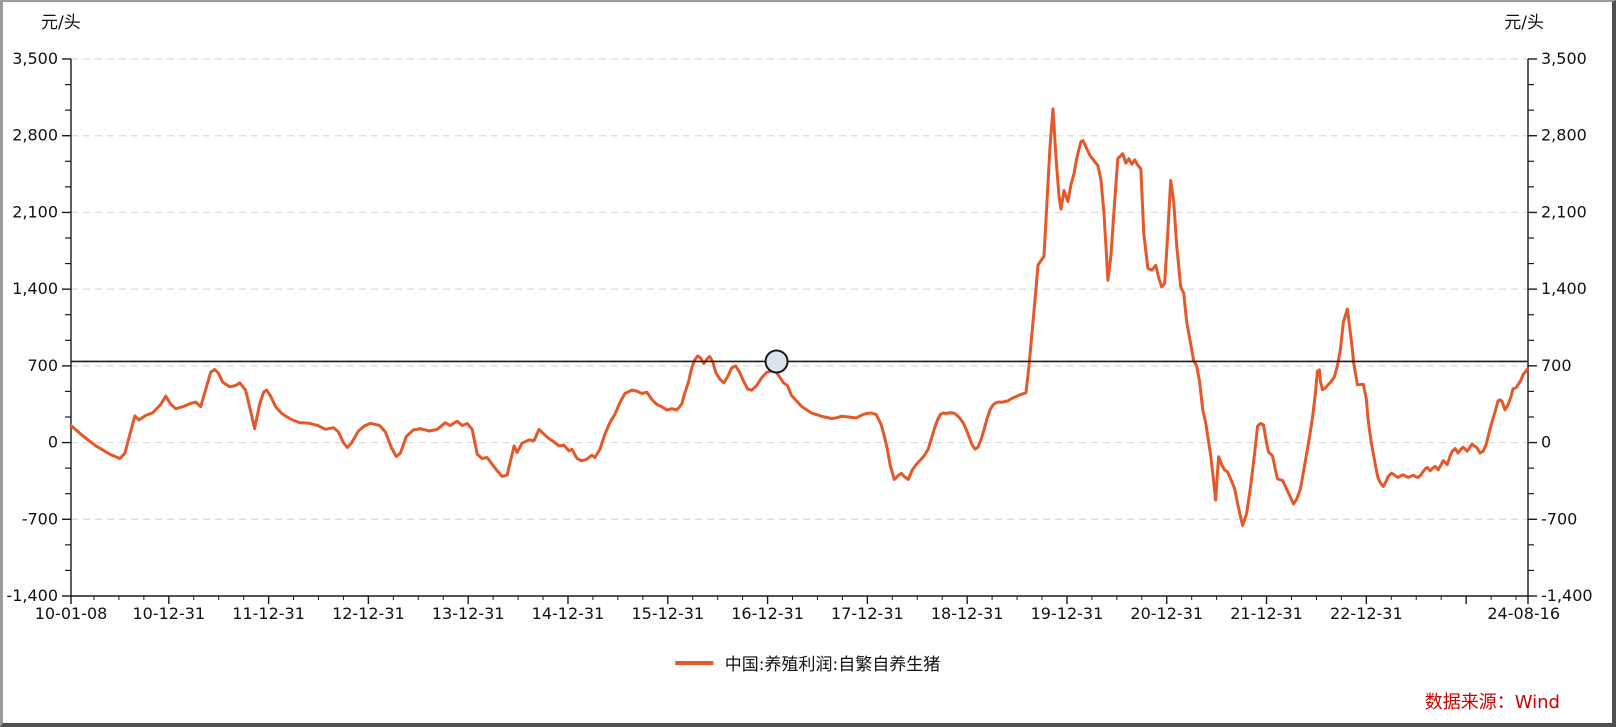 This screenshot has height=727, width=1616. Describe the element at coordinates (35, 58) in the screenshot. I see `y-tick-label-left: 3,500` at that location.